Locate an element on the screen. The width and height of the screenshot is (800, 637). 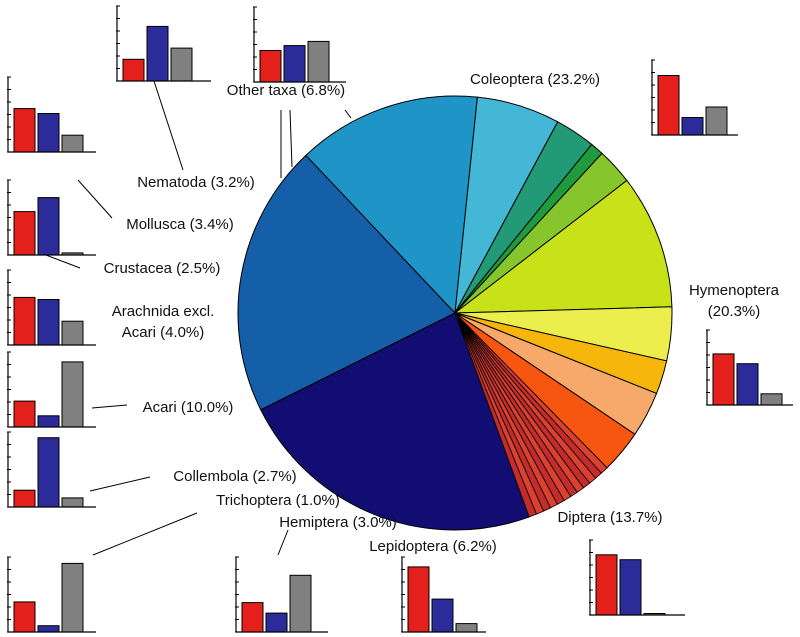
label-acari: Acari (10.0%) is located at coordinates (188, 407).